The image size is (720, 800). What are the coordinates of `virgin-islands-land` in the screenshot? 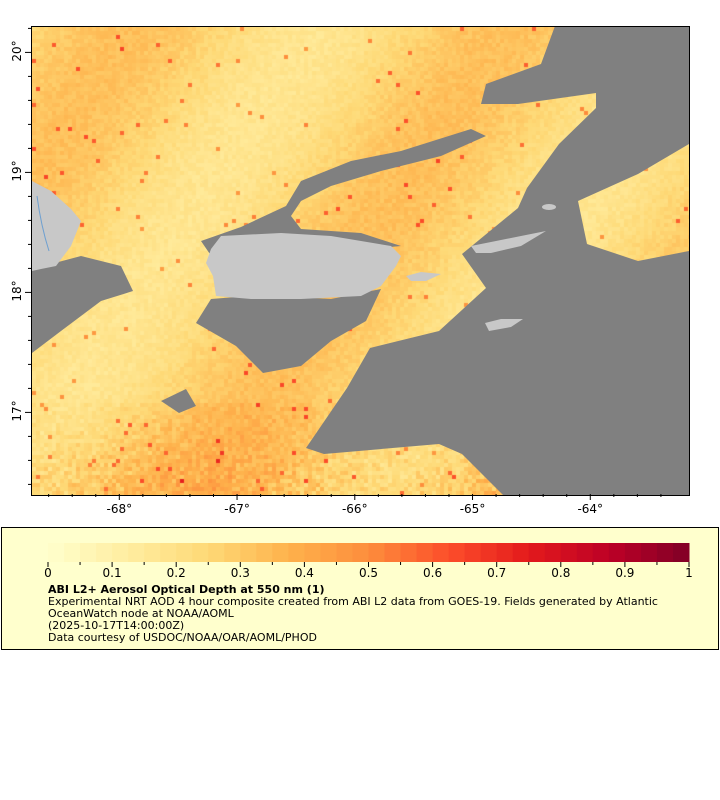 It's located at (508, 242).